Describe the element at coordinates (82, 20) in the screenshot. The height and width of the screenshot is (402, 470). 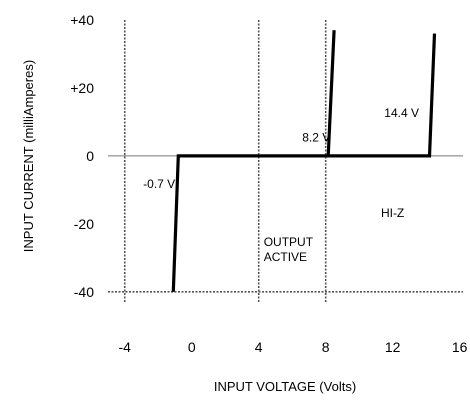
I see `y-tick-label: +40` at that location.